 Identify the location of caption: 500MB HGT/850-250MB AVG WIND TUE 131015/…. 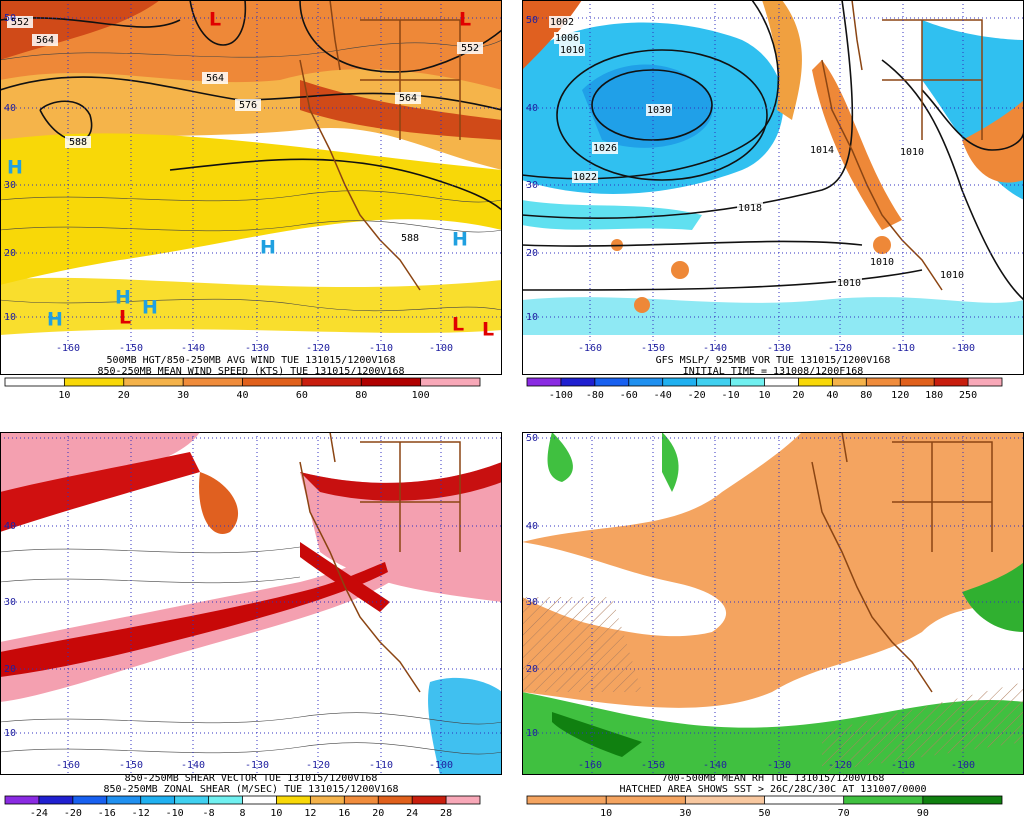
(251, 360).